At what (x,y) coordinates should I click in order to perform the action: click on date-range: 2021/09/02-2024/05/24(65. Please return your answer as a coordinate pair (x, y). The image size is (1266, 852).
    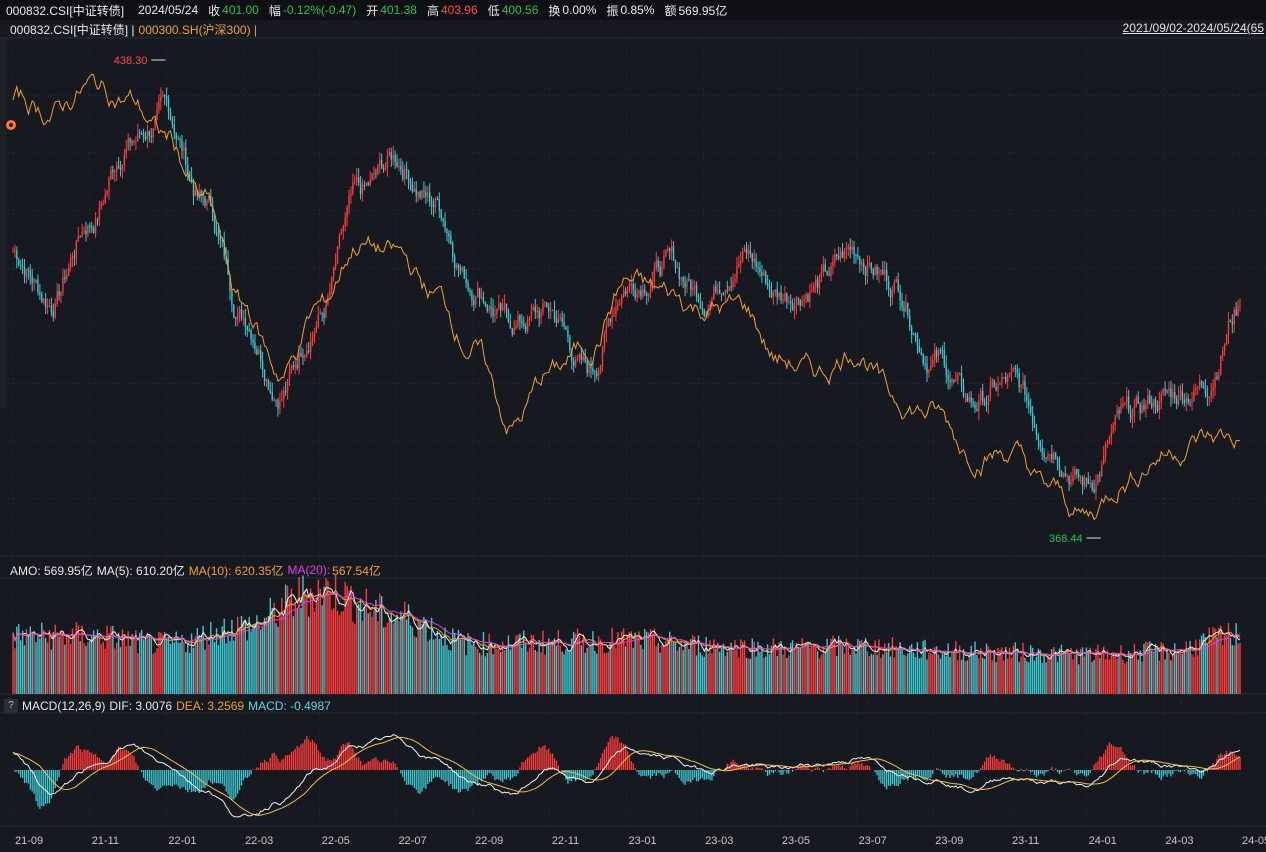
    Looking at the image, I should click on (1193, 28).